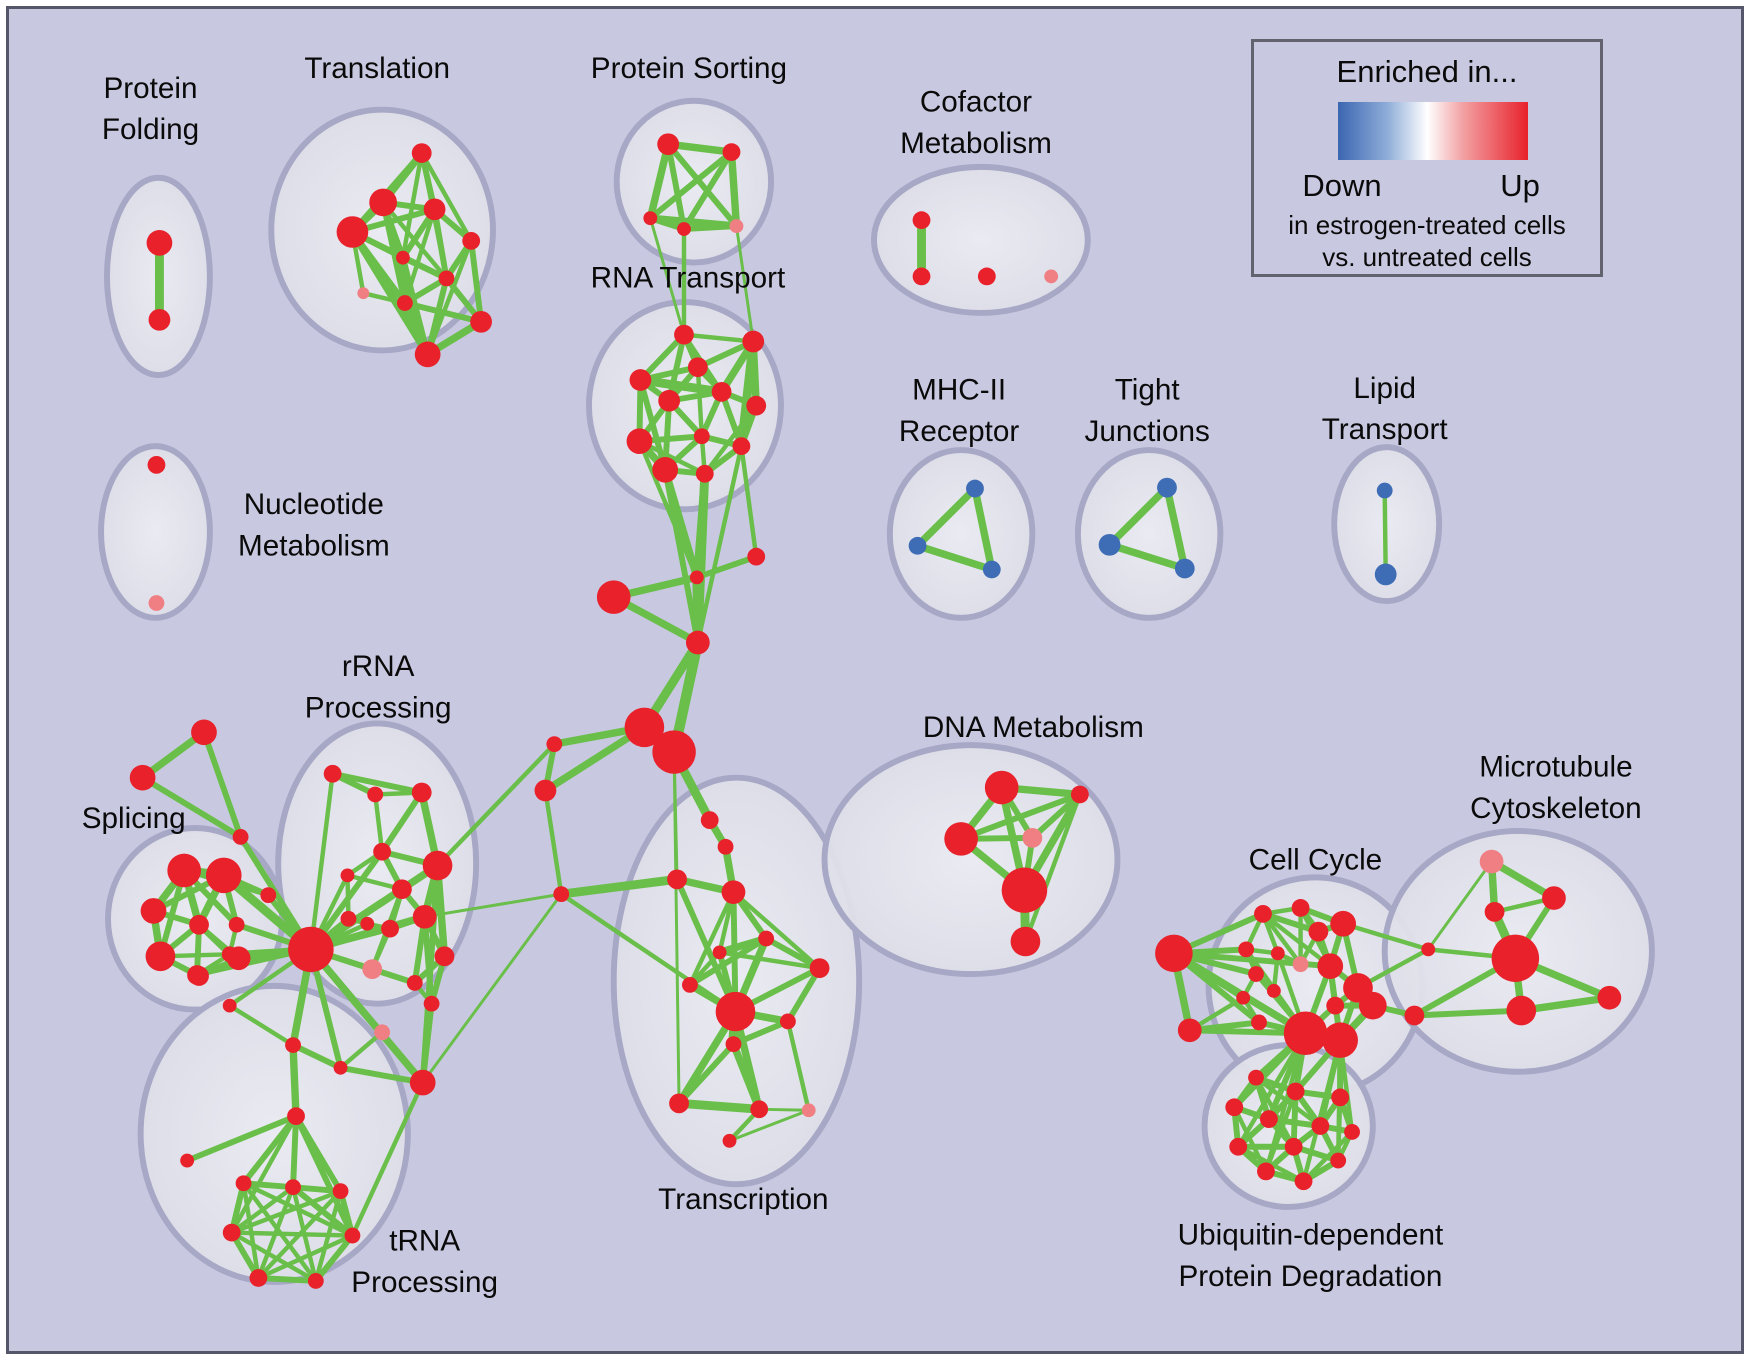 This screenshot has height=1360, width=1750. I want to click on cluster-label-ubiquitin-degradation: Ubiquitin-dependent Protein Degradation, so click(1311, 1255).